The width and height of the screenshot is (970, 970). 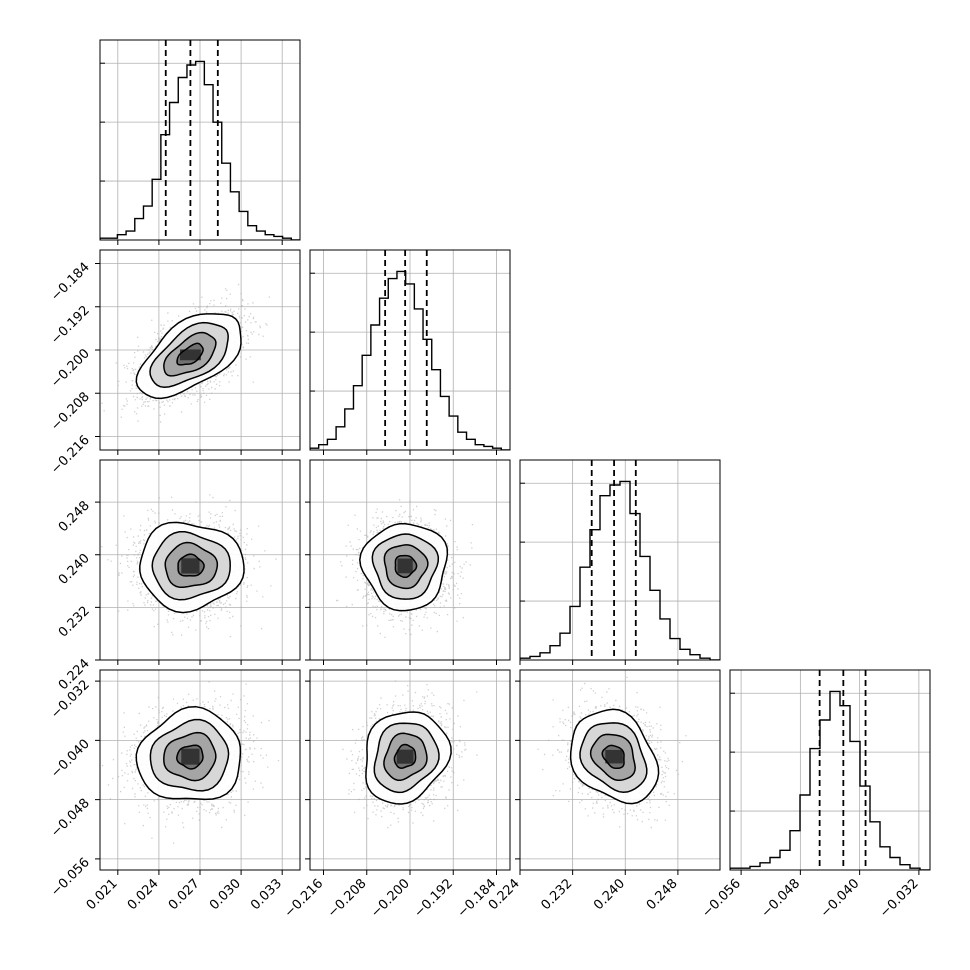 I want to click on x-tick-label: −0.192, so click(x=433, y=898).